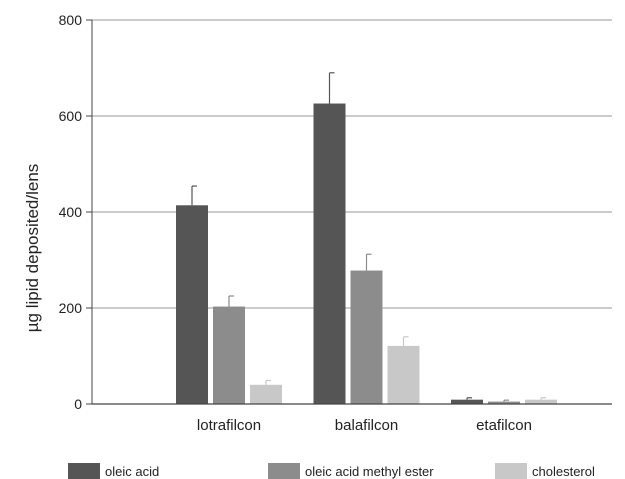 Image resolution: width=625 pixels, height=479 pixels. Describe the element at coordinates (541, 401) in the screenshot. I see `bar-cholesterol-etafilcon` at that location.